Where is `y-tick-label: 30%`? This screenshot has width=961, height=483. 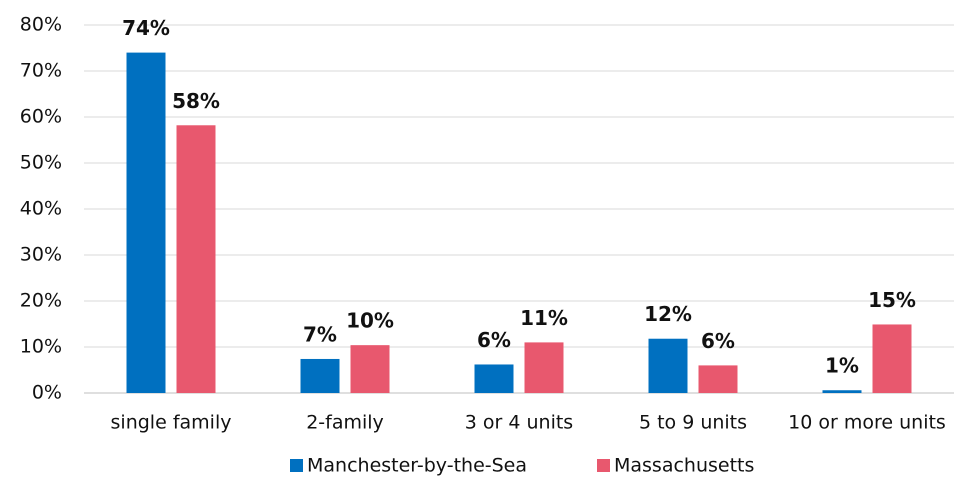
y-tick-label: 30% is located at coordinates (41, 255).